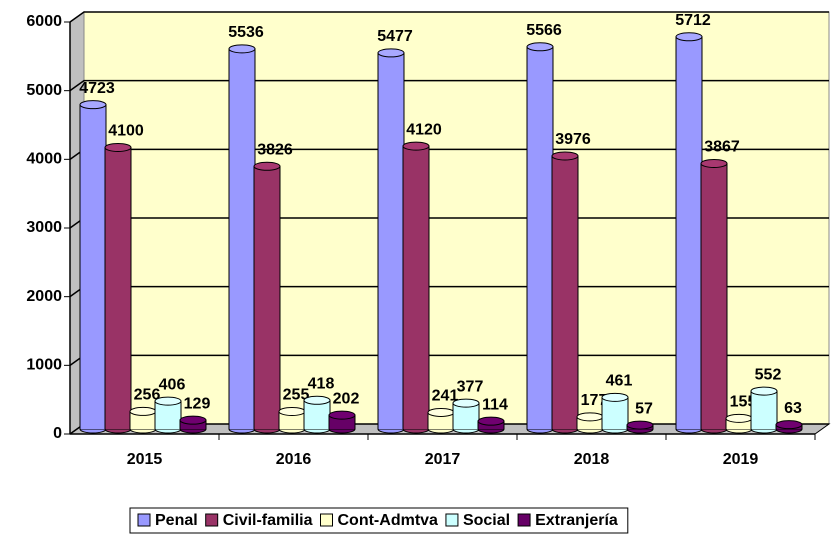 The height and width of the screenshot is (537, 835). What do you see at coordinates (197, 403) in the screenshot?
I see `data-label: 129` at bounding box center [197, 403].